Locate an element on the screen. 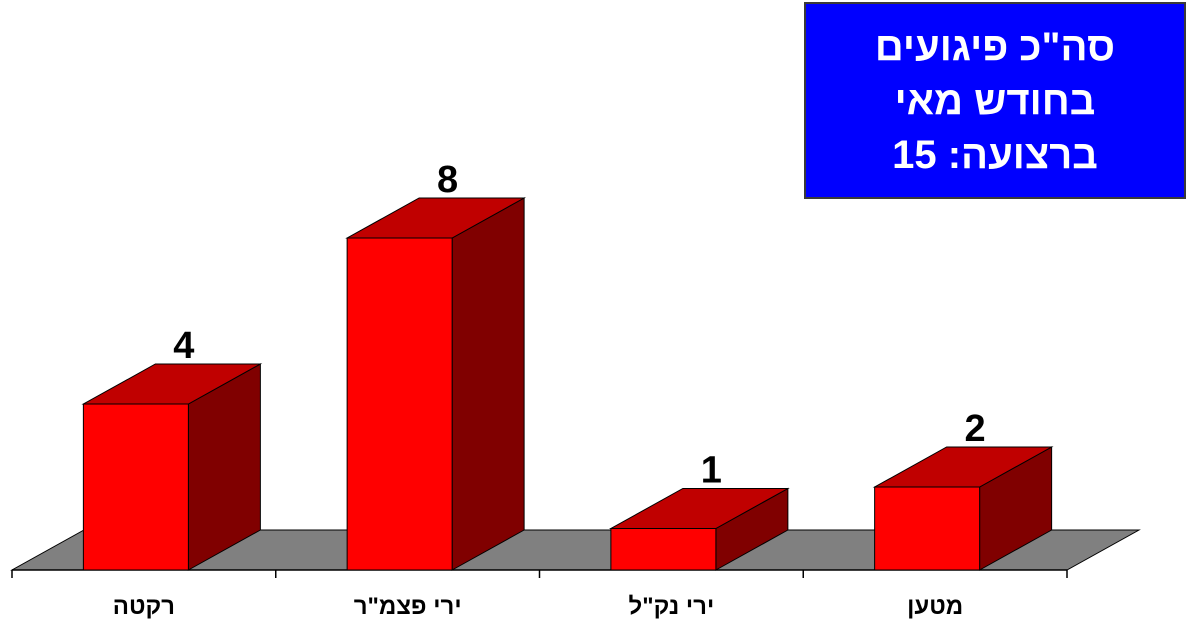 The width and height of the screenshot is (1188, 625). x-axis-ticks is located at coordinates (539, 574).